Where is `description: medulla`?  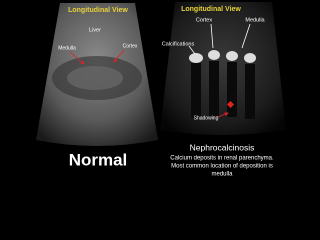
description: medulla is located at coordinates (222, 175).